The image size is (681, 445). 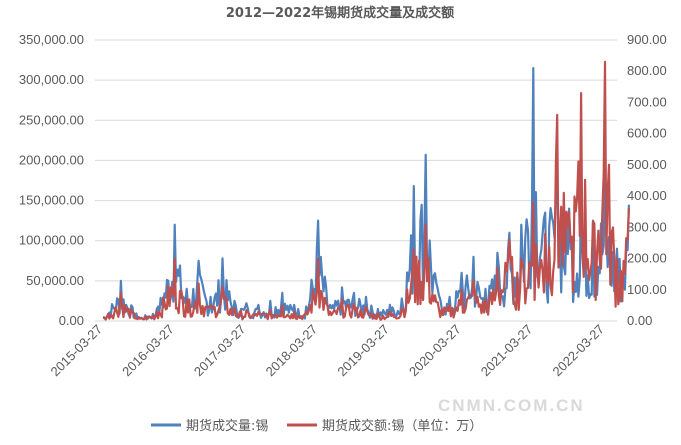 What do you see at coordinates (51, 119) in the screenshot?
I see `y-left-tick-label: 250,000.00` at bounding box center [51, 119].